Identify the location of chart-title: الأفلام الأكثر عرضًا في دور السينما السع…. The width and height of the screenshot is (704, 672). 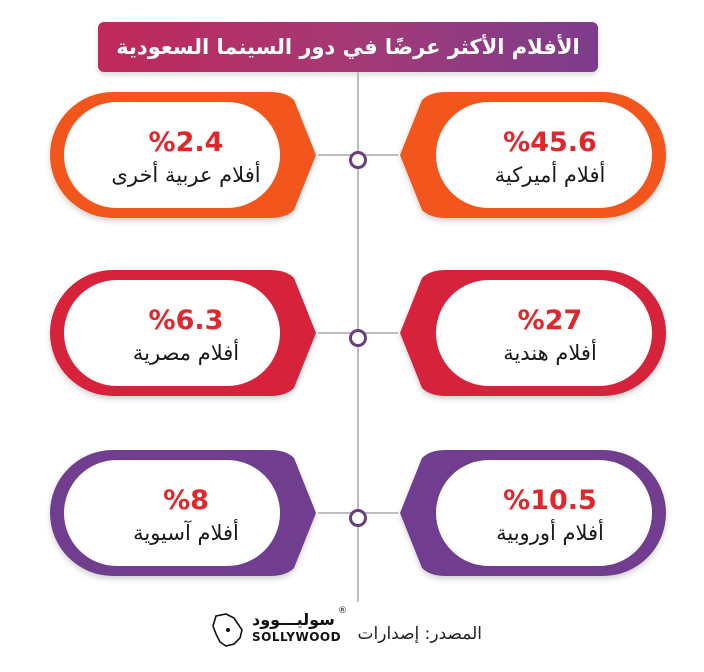
(348, 47).